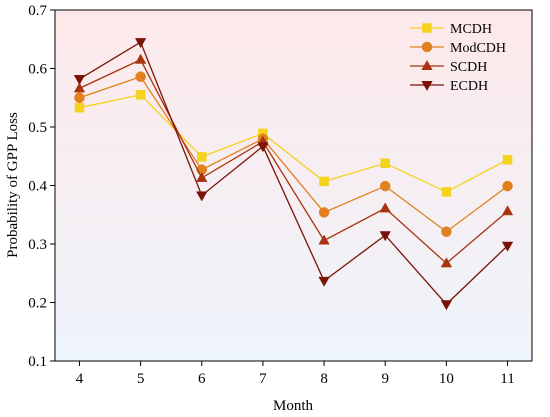 This screenshot has height=417, width=550. Describe the element at coordinates (37, 187) in the screenshot. I see `y-tick-label: 0.4` at that location.